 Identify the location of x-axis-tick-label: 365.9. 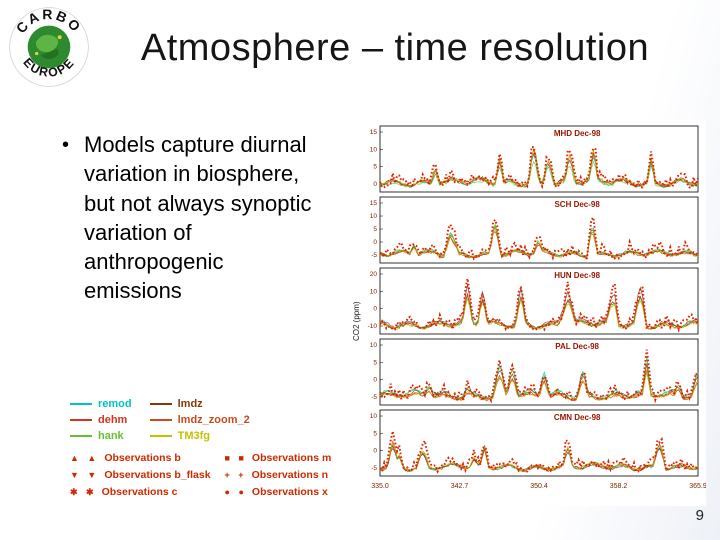
(697, 486).